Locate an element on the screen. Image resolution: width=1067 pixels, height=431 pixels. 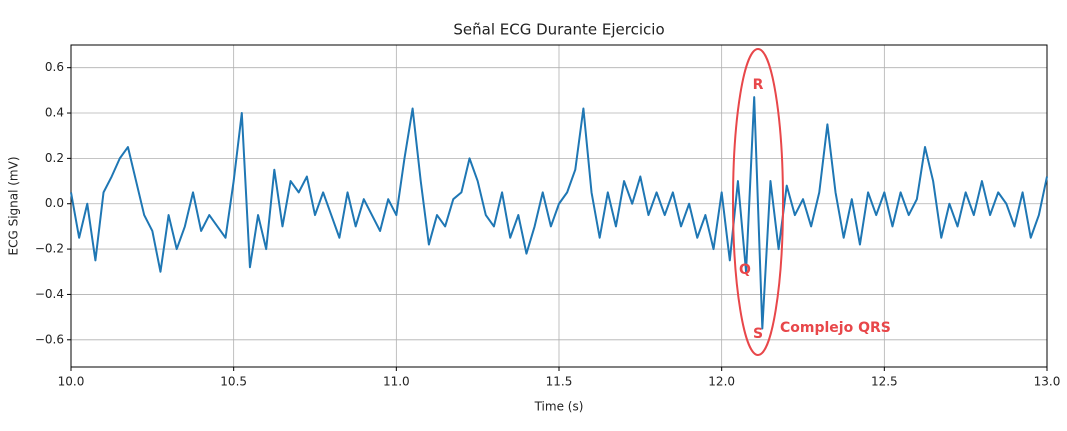
x-axis-label: Time (s) is located at coordinates (559, 407).